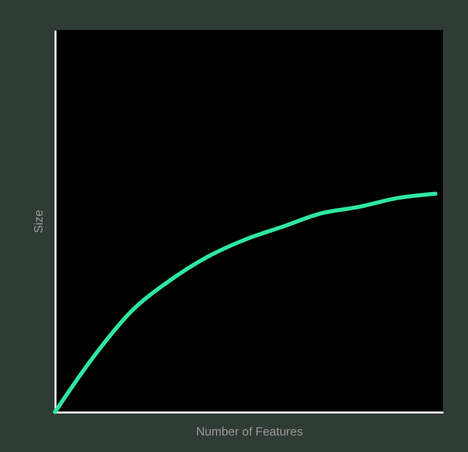 Image resolution: width=468 pixels, height=452 pixels. I want to click on y-axis-title: Size, so click(39, 222).